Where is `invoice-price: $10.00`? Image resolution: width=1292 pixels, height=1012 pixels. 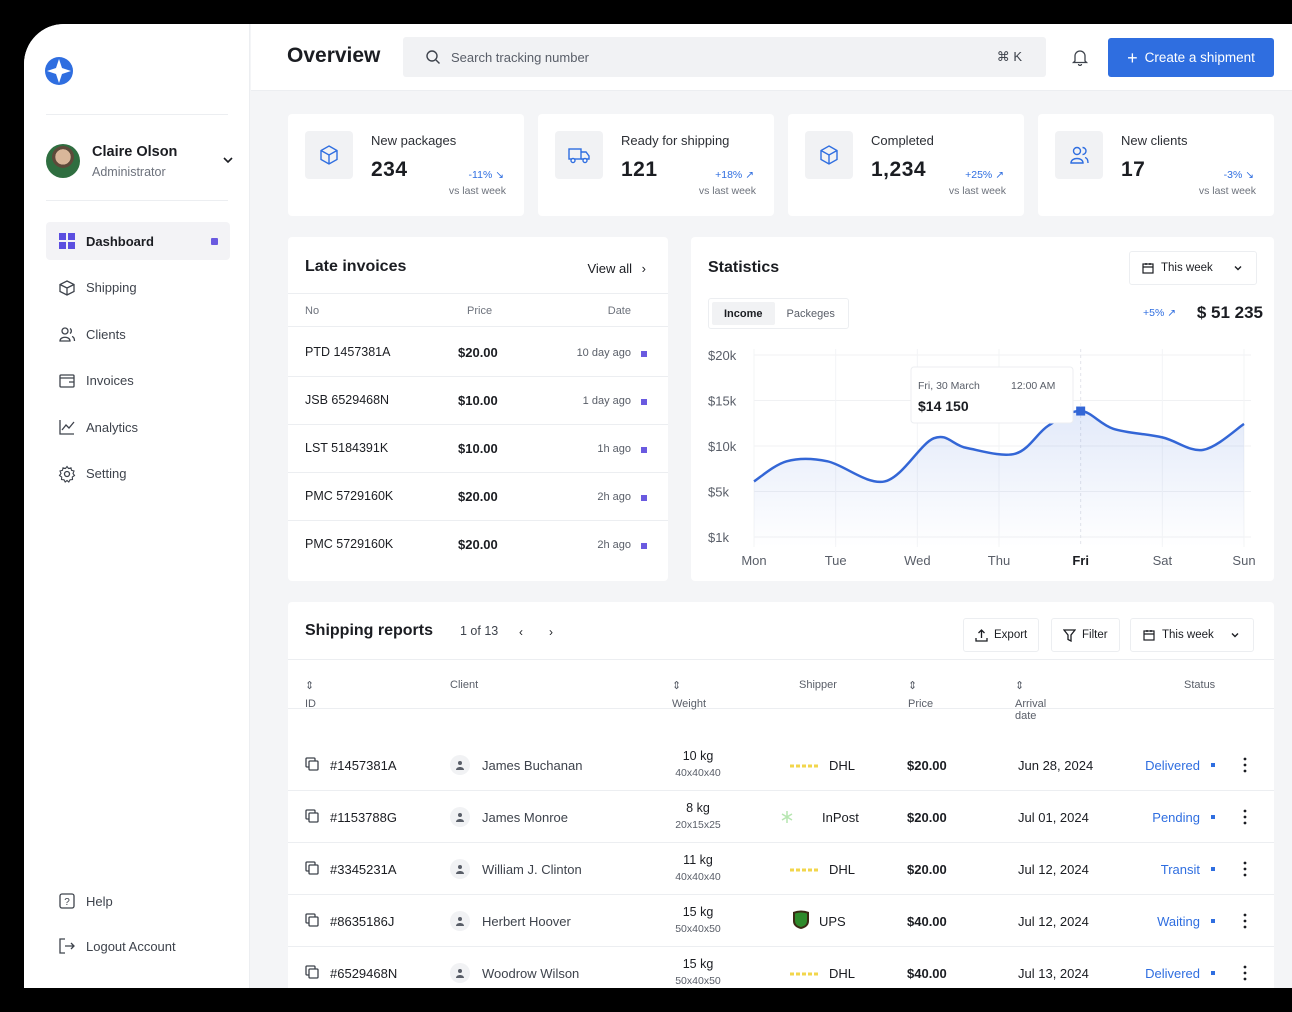 invoice-price: $10.00 is located at coordinates (478, 400).